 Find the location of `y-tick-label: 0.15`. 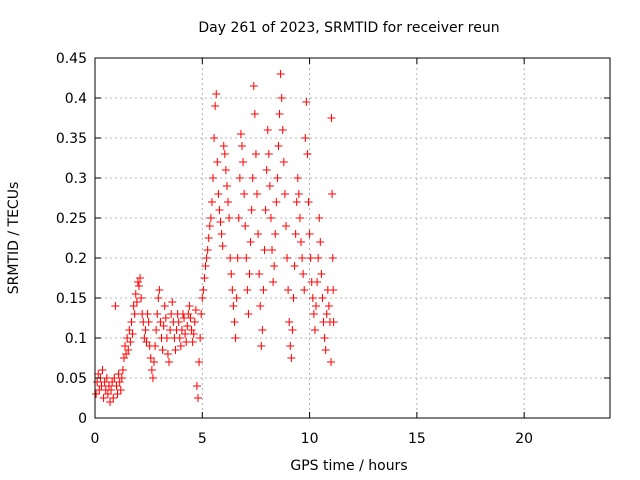

y-tick-label: 0.15 is located at coordinates (71, 299).